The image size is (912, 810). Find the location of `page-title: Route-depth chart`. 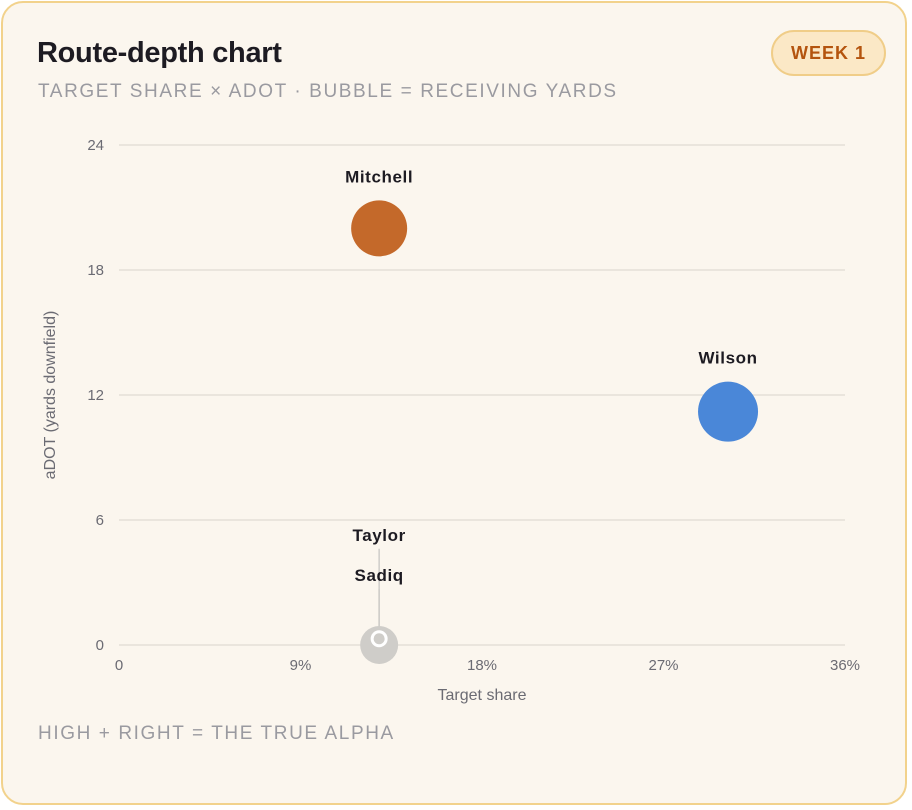

page-title: Route-depth chart is located at coordinates (159, 53).